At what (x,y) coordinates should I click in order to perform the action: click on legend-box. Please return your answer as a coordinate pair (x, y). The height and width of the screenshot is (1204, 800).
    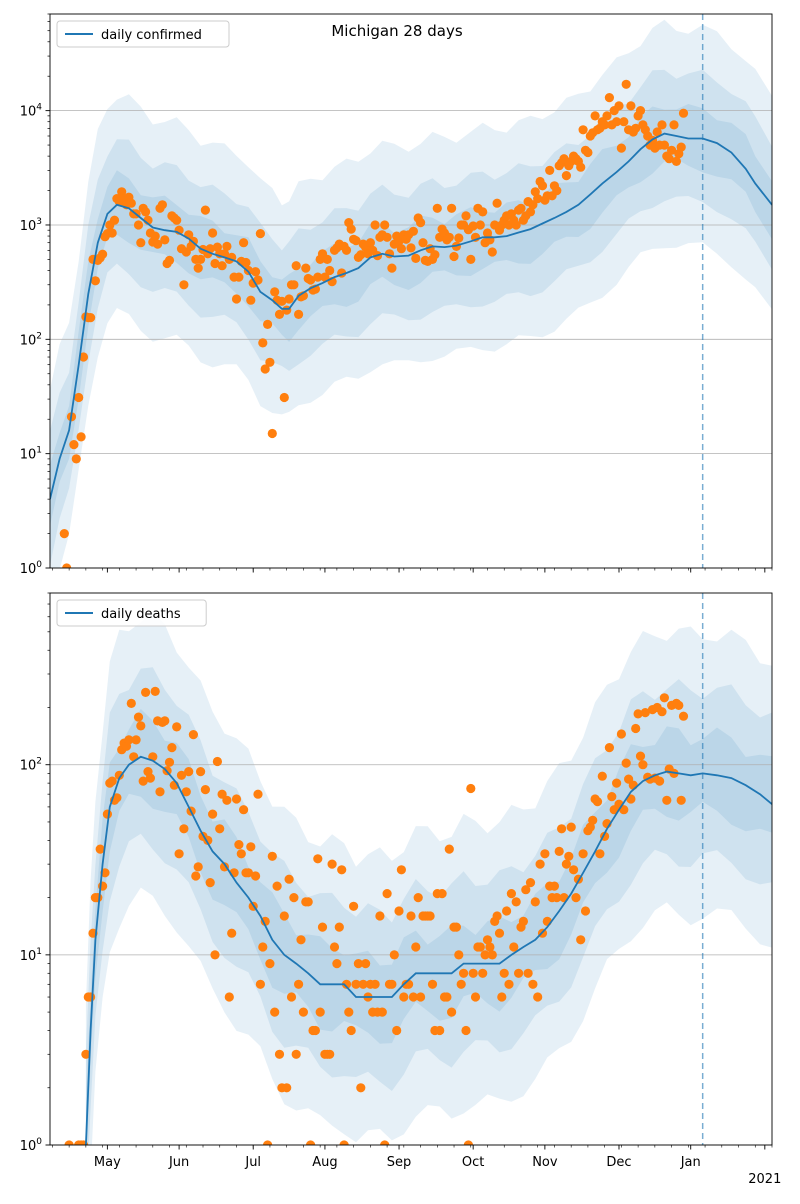
    Looking at the image, I should click on (143, 34).